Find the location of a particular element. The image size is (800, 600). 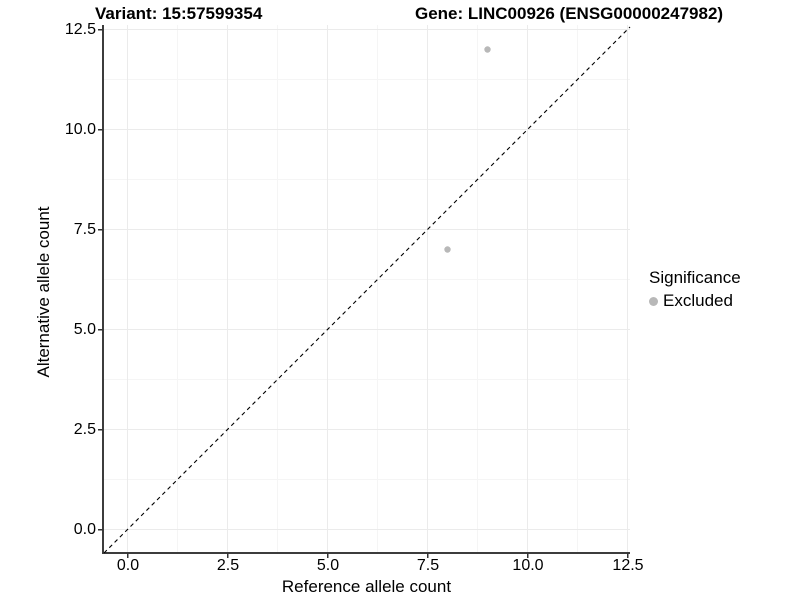

legend-entry: Excluded is located at coordinates (695, 301).